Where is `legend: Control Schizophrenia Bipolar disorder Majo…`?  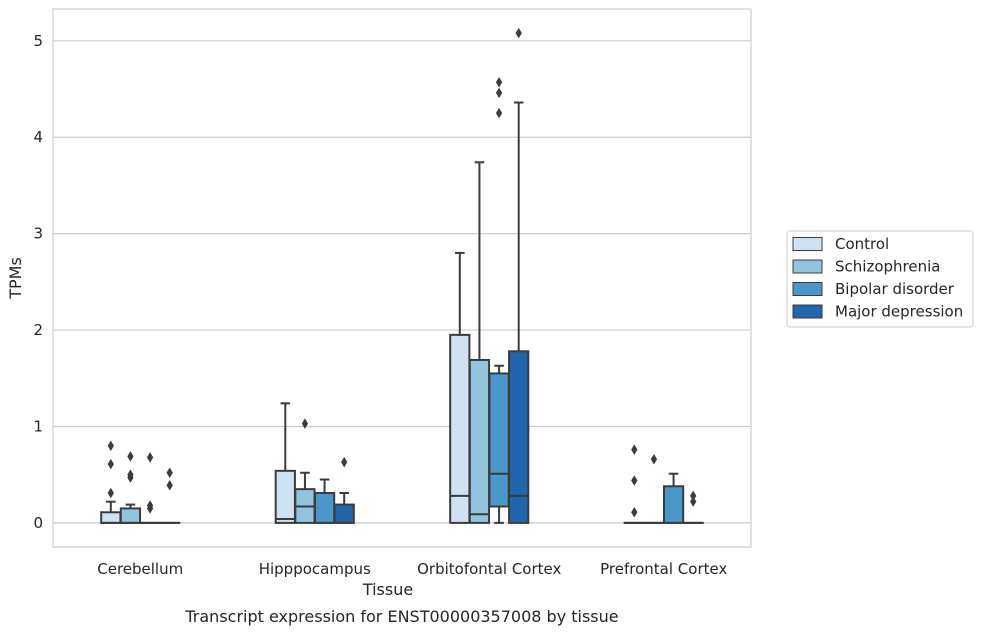
legend: Control Schizophrenia Bipolar disorder Majo… is located at coordinates (880, 279).